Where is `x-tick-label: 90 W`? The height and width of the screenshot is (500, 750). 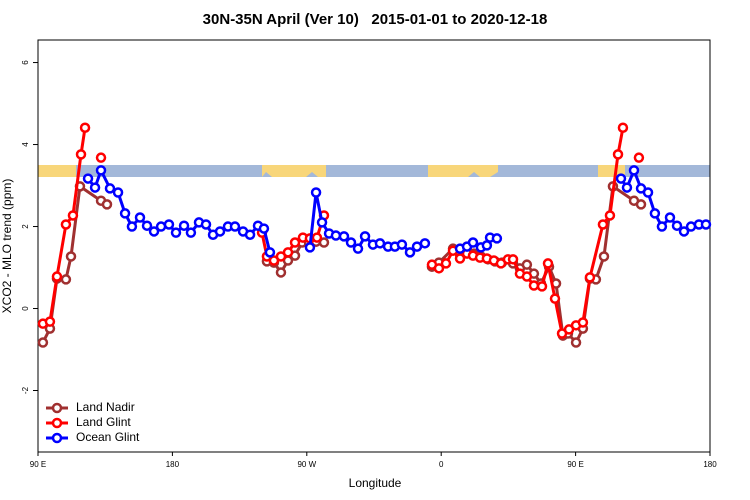
x-tick-label: 90 W is located at coordinates (306, 464).